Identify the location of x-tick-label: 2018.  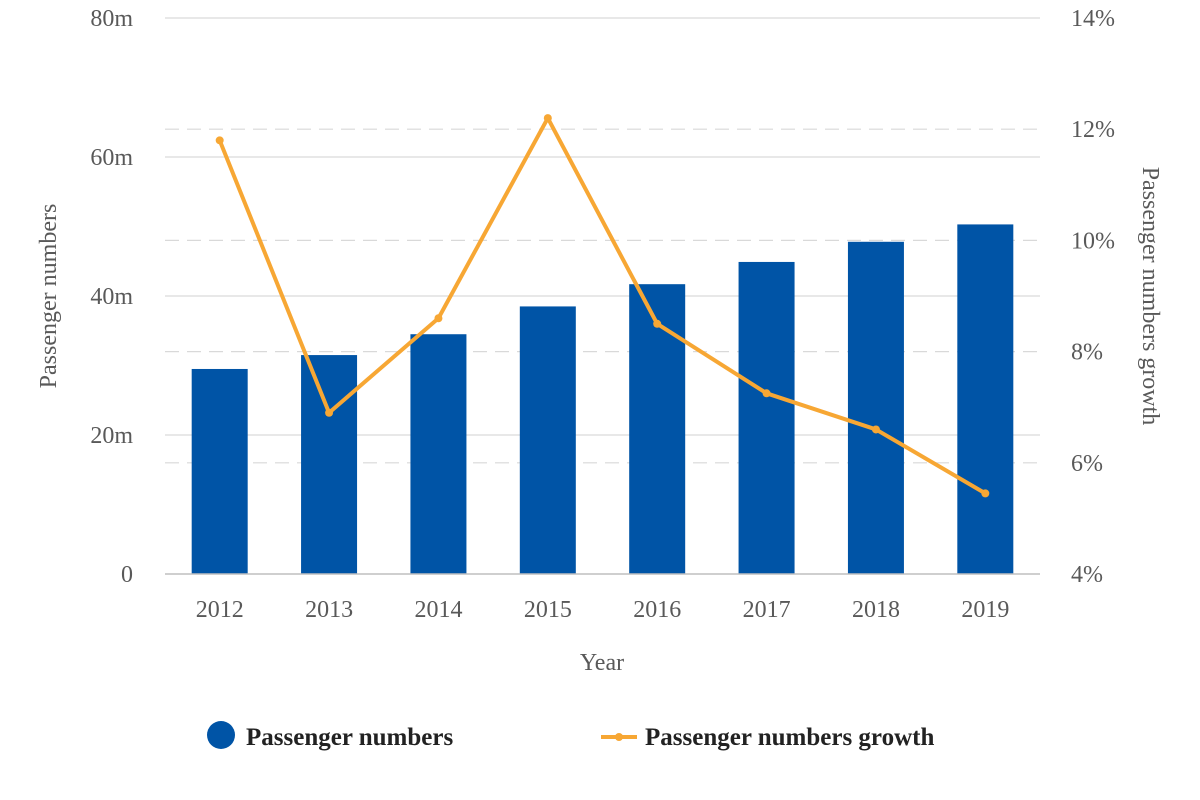
(876, 610).